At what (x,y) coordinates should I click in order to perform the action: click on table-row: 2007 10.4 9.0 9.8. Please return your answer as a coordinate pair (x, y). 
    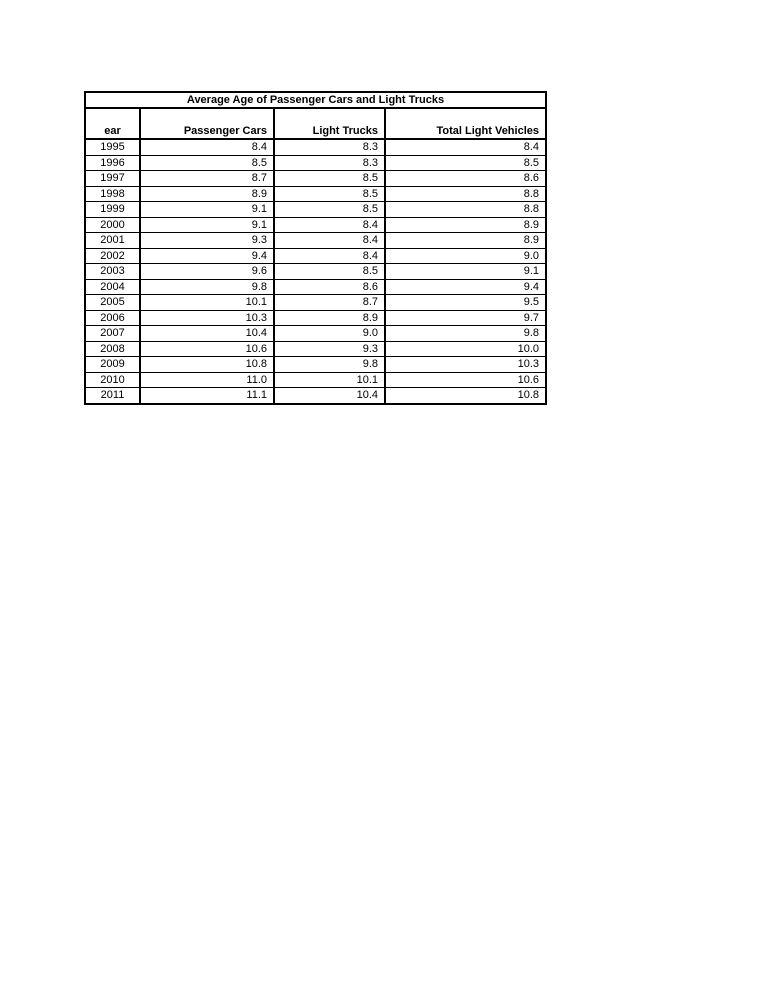
    Looking at the image, I should click on (315, 333).